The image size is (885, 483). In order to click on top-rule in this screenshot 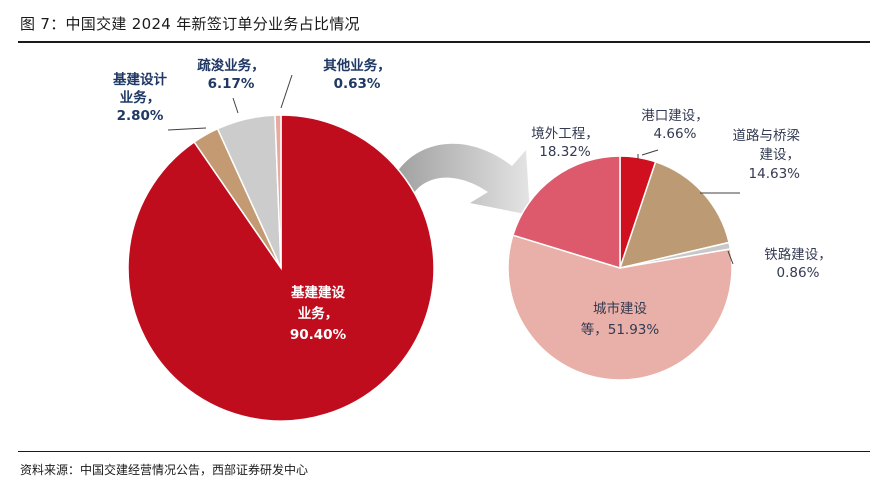, I will do `click(444, 42)`.